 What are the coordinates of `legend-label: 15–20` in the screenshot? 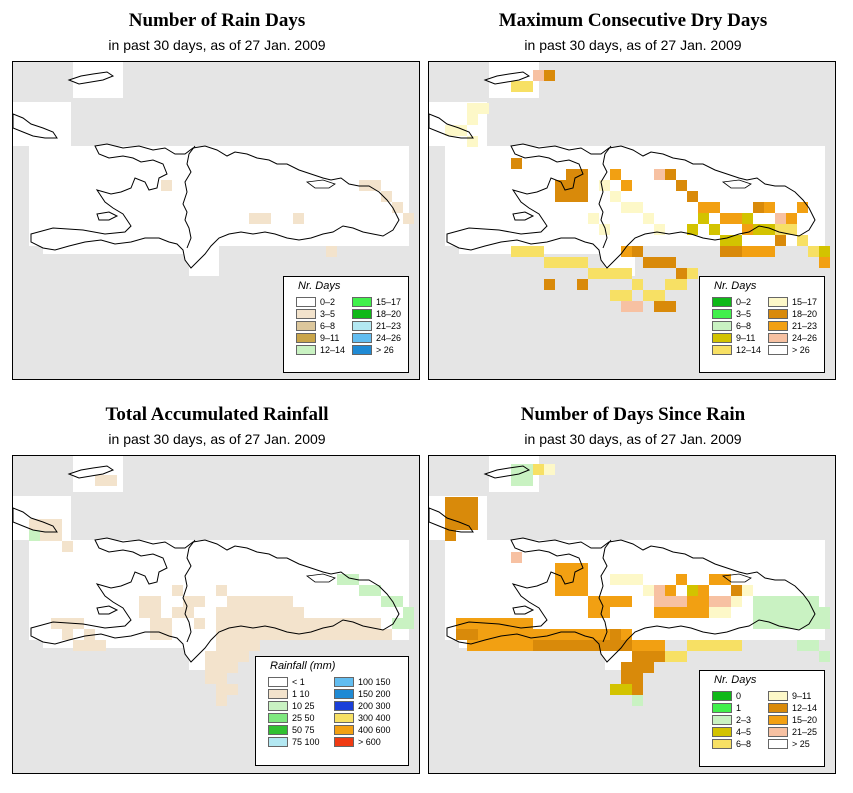 It's located at (805, 720).